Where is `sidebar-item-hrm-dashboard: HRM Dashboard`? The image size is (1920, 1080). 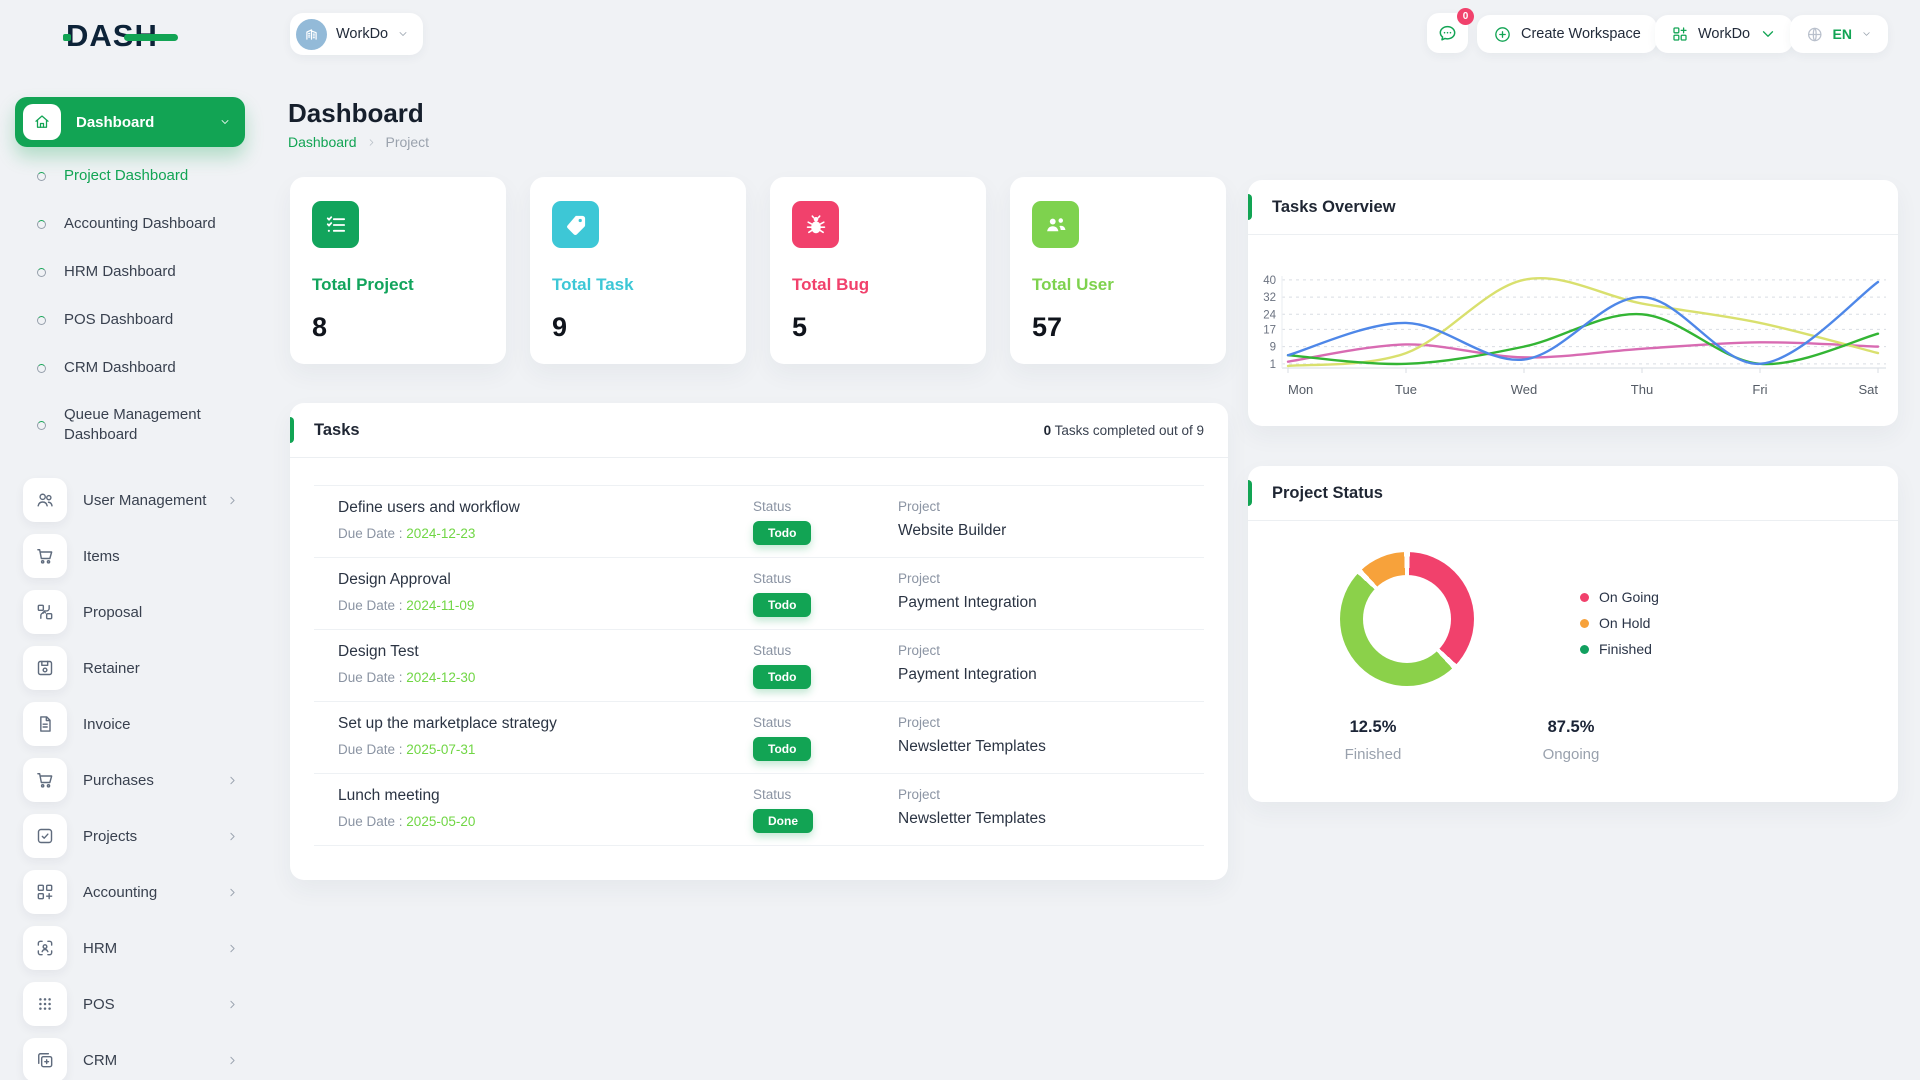
sidebar-item-hrm-dashboard: HRM Dashboard is located at coordinates (130, 272).